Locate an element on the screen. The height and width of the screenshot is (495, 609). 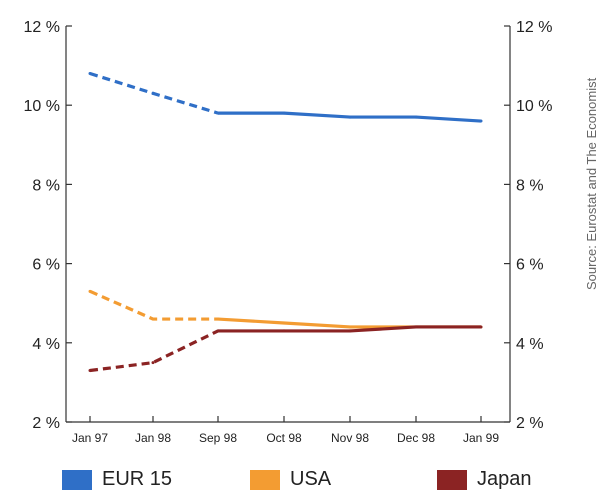
y-tick-label-left: 2 % is located at coordinates (46, 423).